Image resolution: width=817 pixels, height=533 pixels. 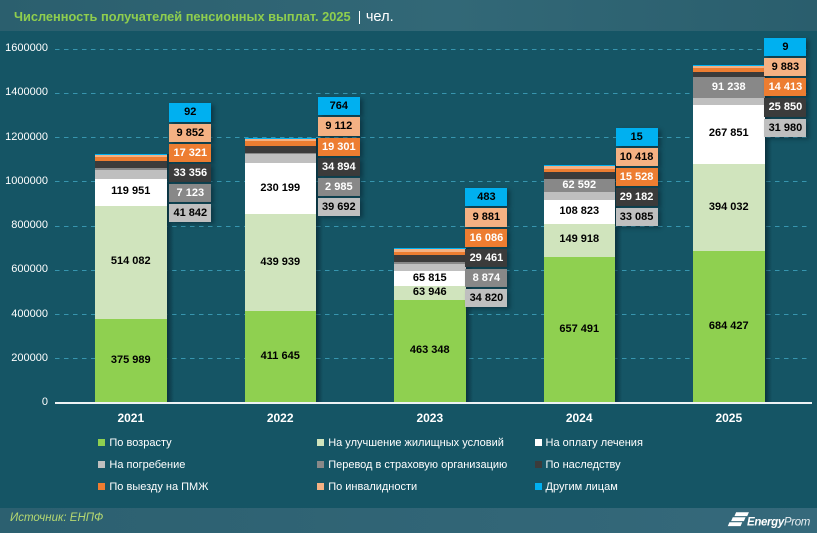 What do you see at coordinates (779, 523) in the screenshot?
I see `svg-text: EnergyProm` at bounding box center [779, 523].